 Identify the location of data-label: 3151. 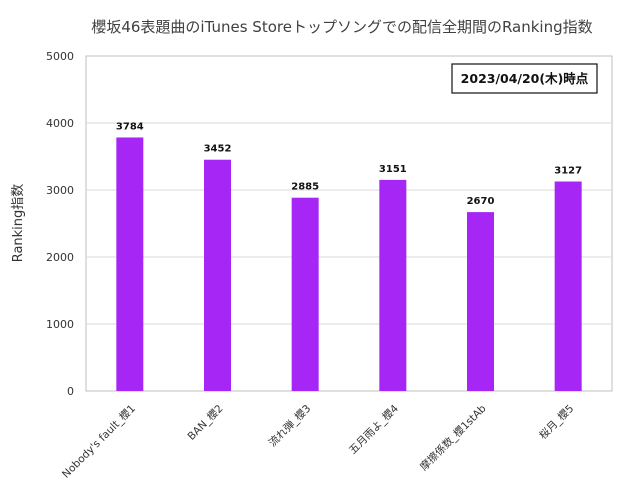
(393, 169).